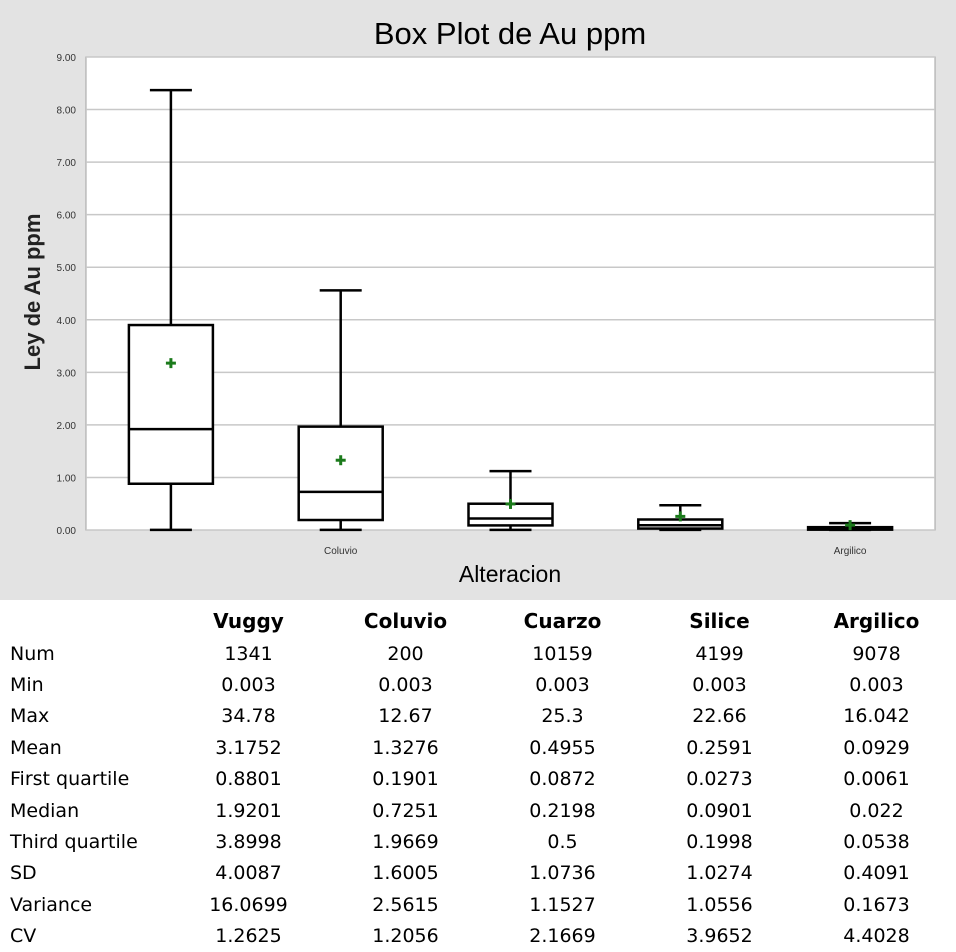 Image resolution: width=956 pixels, height=952 pixels. What do you see at coordinates (595, 551) in the screenshot?
I see `x-tick-labels: Coluvio Argilico` at bounding box center [595, 551].